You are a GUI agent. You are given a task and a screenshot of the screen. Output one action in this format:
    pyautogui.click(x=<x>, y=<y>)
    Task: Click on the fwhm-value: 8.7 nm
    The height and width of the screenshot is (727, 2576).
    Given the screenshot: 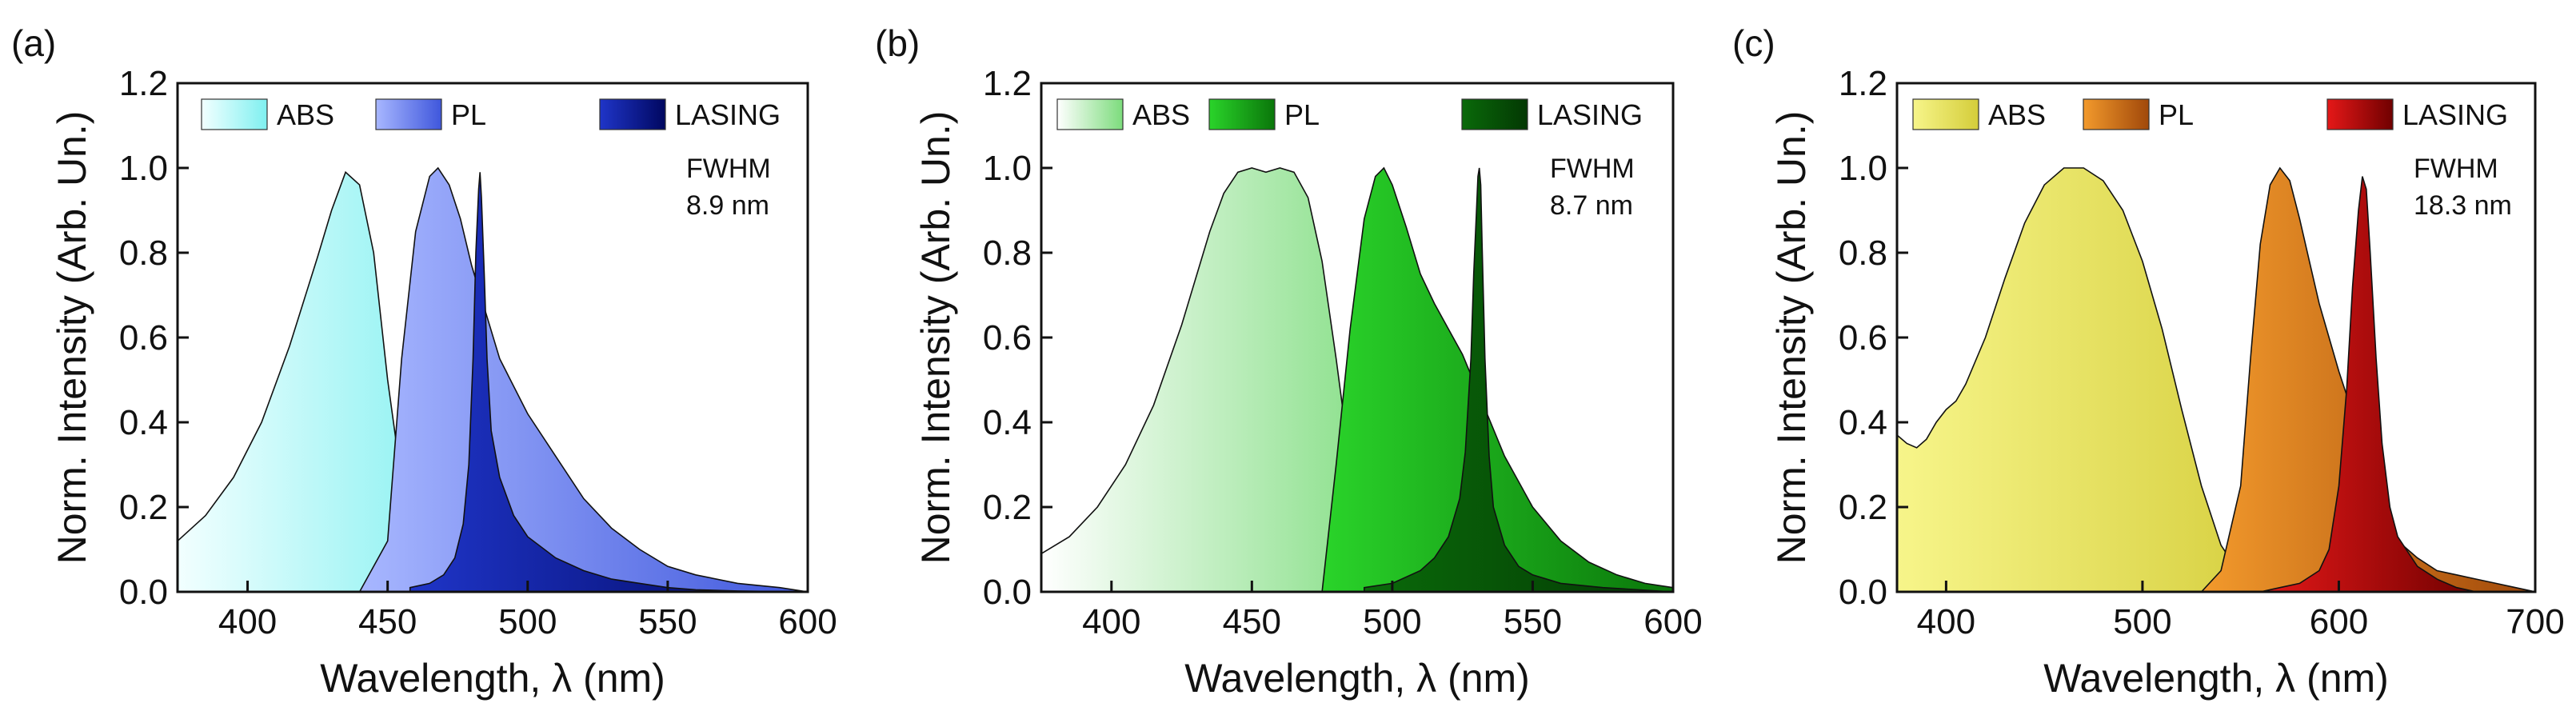 What is the action you would take?
    pyautogui.click(x=1592, y=205)
    